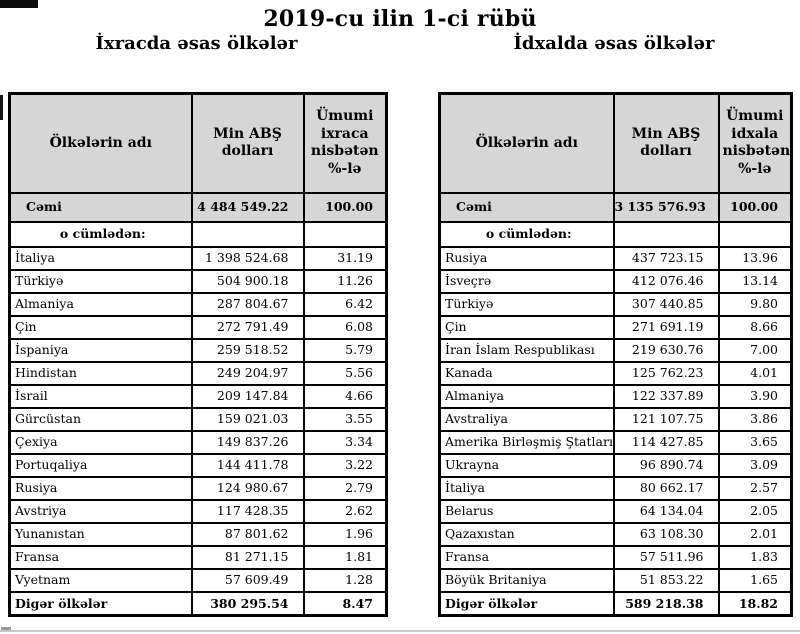 The image size is (800, 634). Describe the element at coordinates (345, 488) in the screenshot. I see `percent-cell: 2.79` at that location.